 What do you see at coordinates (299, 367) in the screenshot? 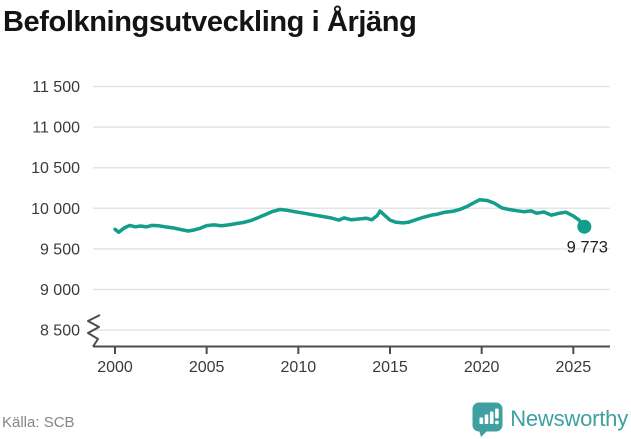
I see `x-tick-label: 2010` at bounding box center [299, 367].